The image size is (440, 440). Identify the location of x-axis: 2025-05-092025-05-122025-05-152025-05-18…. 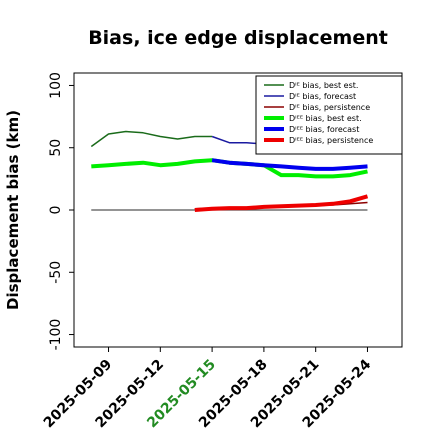
(207, 389).